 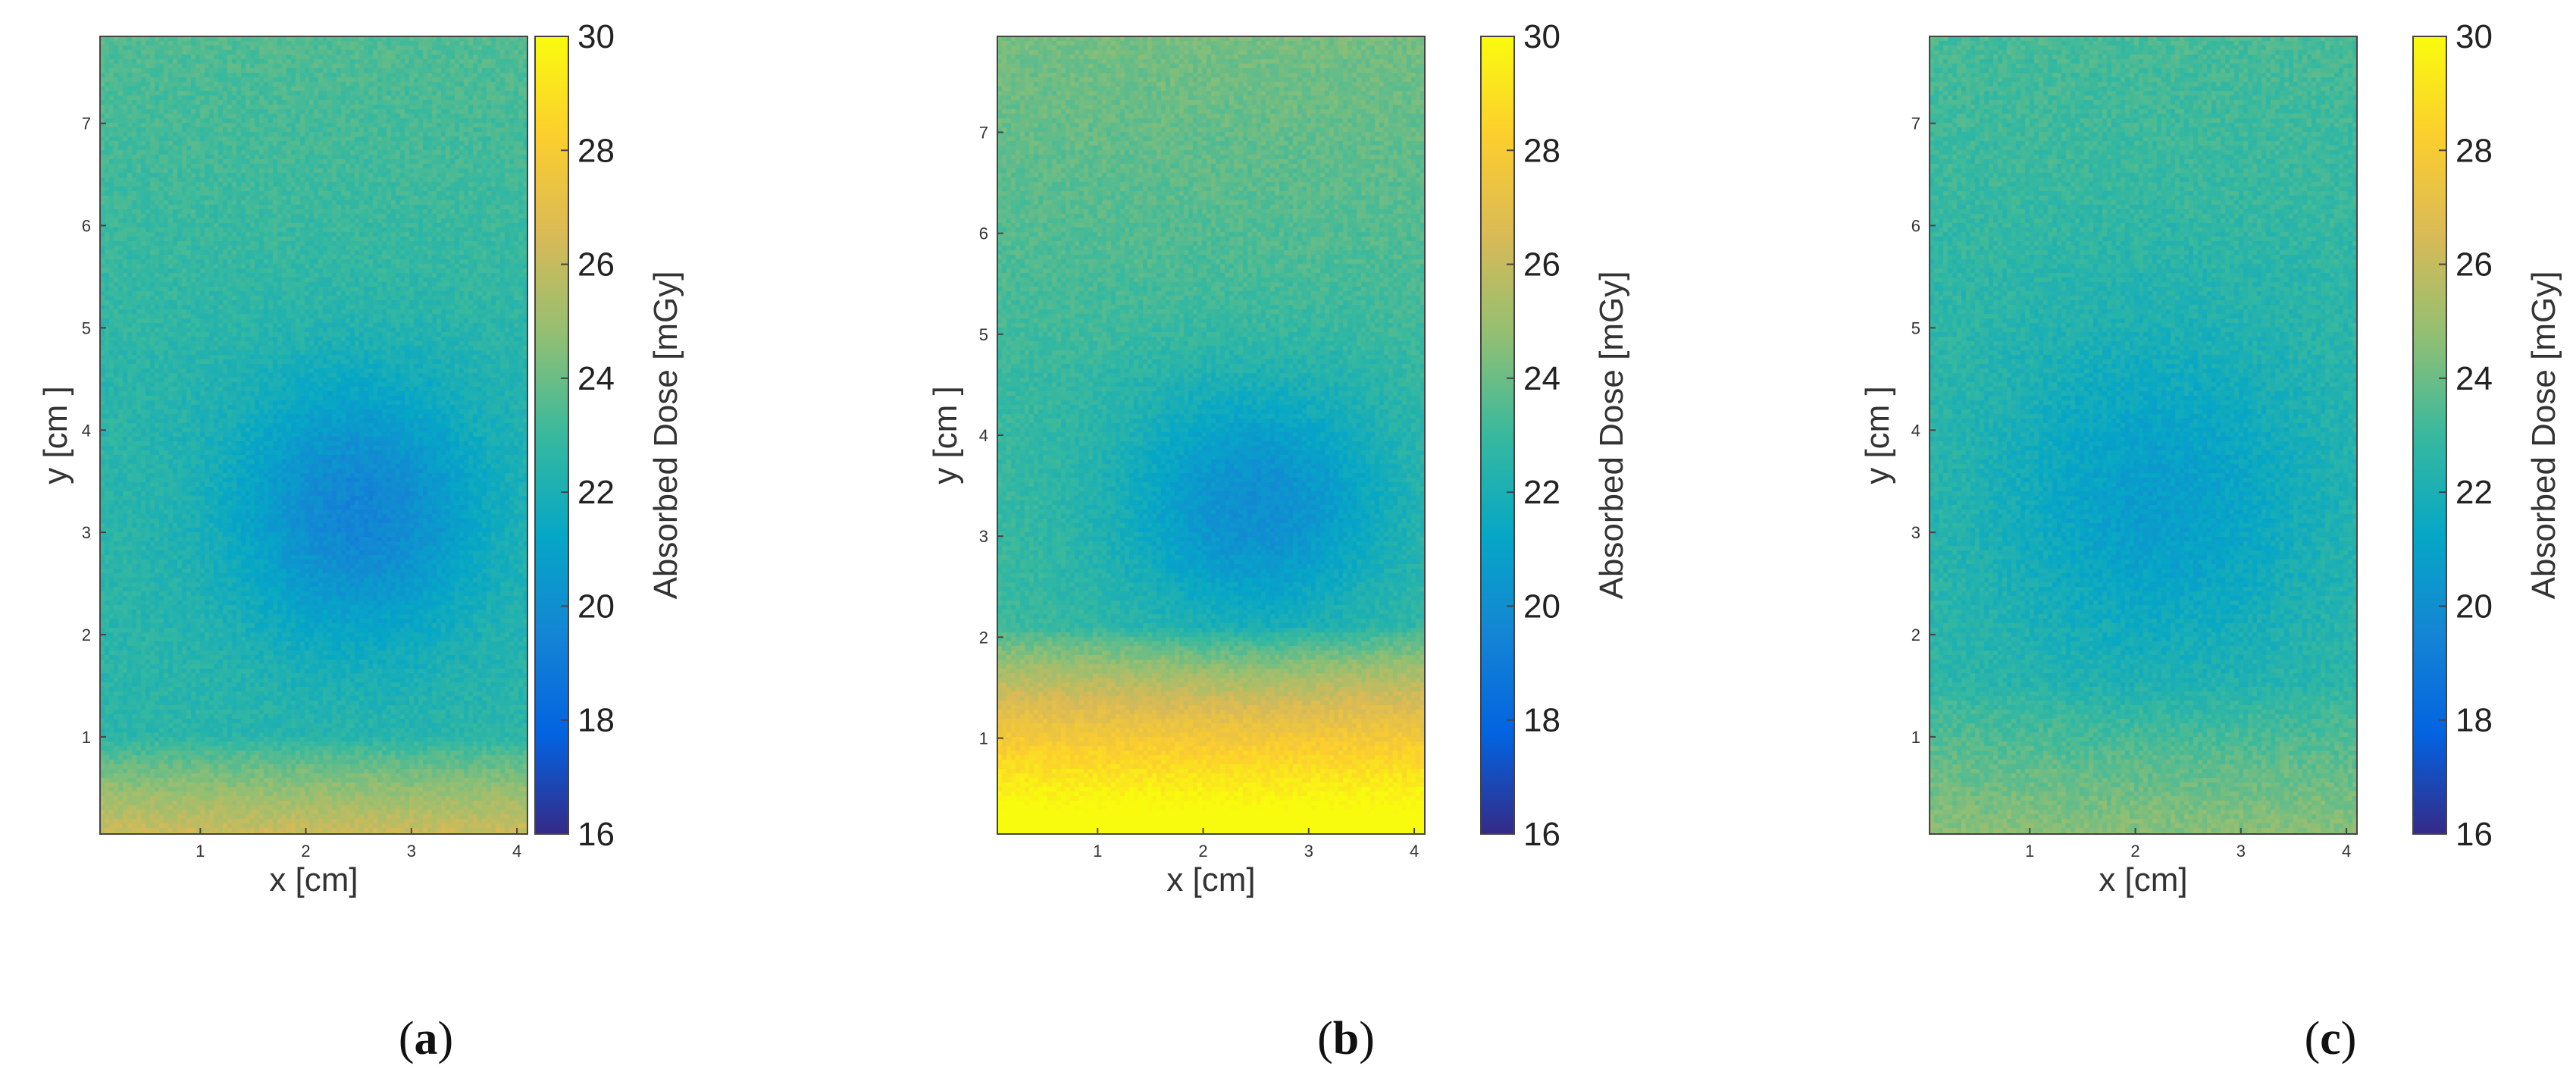 I want to click on colorbar-tick-label-c-5: 26, so click(x=2474, y=265).